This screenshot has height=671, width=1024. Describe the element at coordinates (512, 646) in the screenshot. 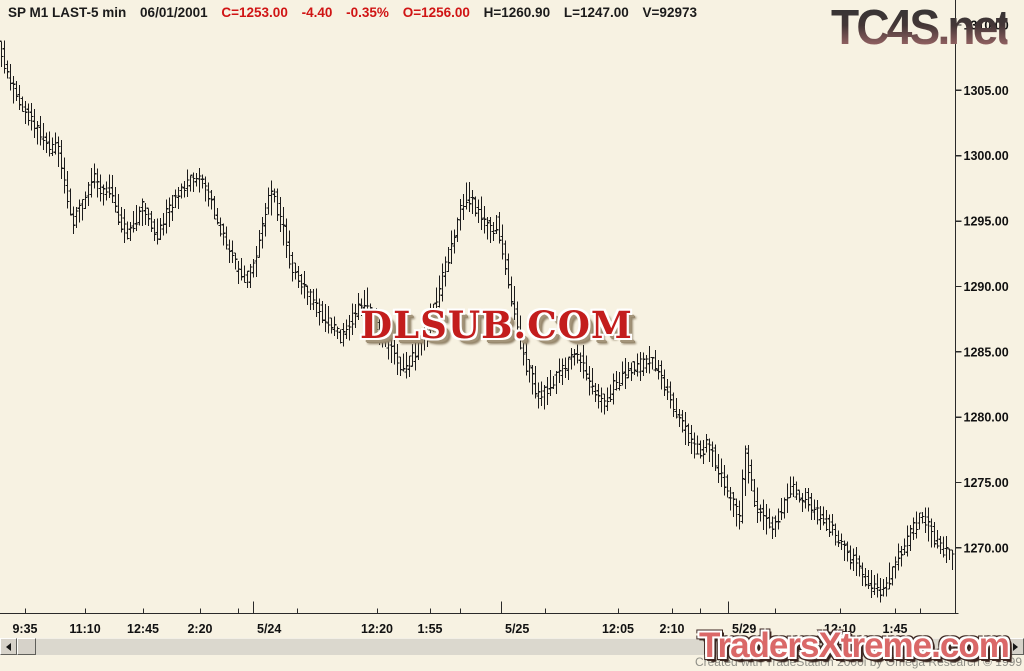

I see `horizontal-scrollbar` at that location.